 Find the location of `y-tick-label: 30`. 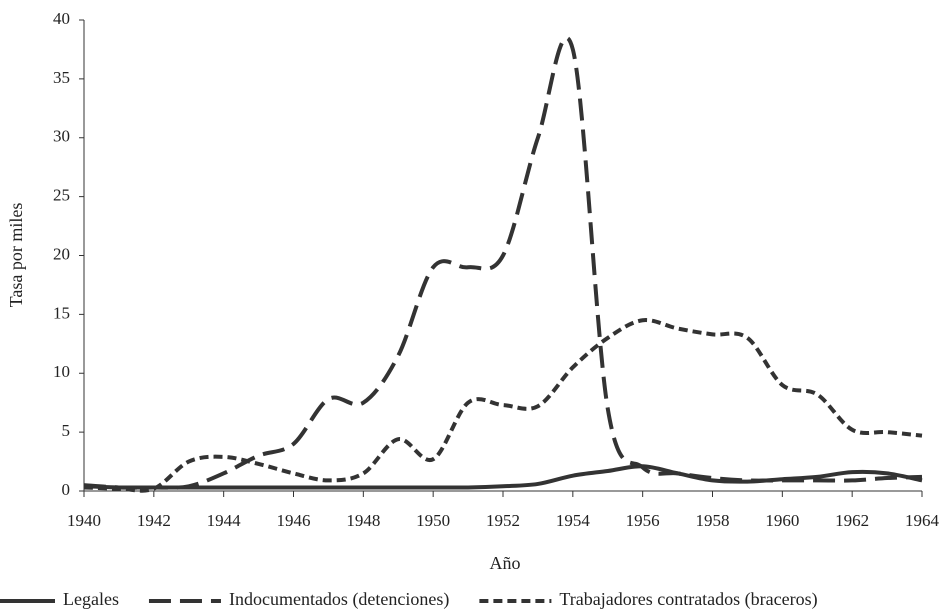

y-tick-label: 30 is located at coordinates (61, 136).